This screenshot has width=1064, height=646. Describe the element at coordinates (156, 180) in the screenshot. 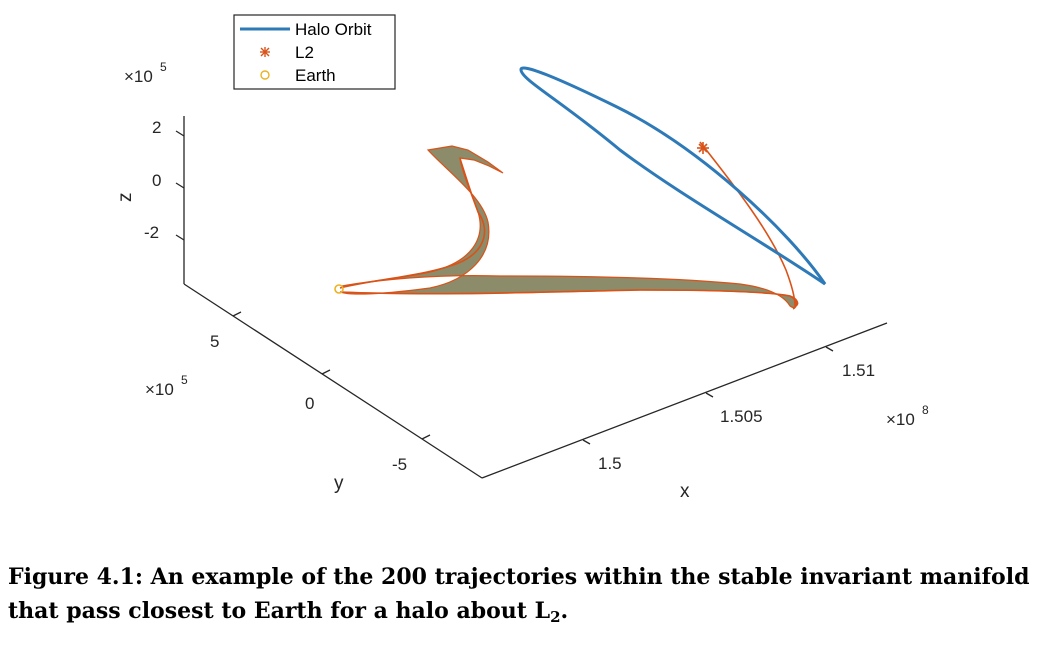

I see `z-tick-label: 0` at that location.